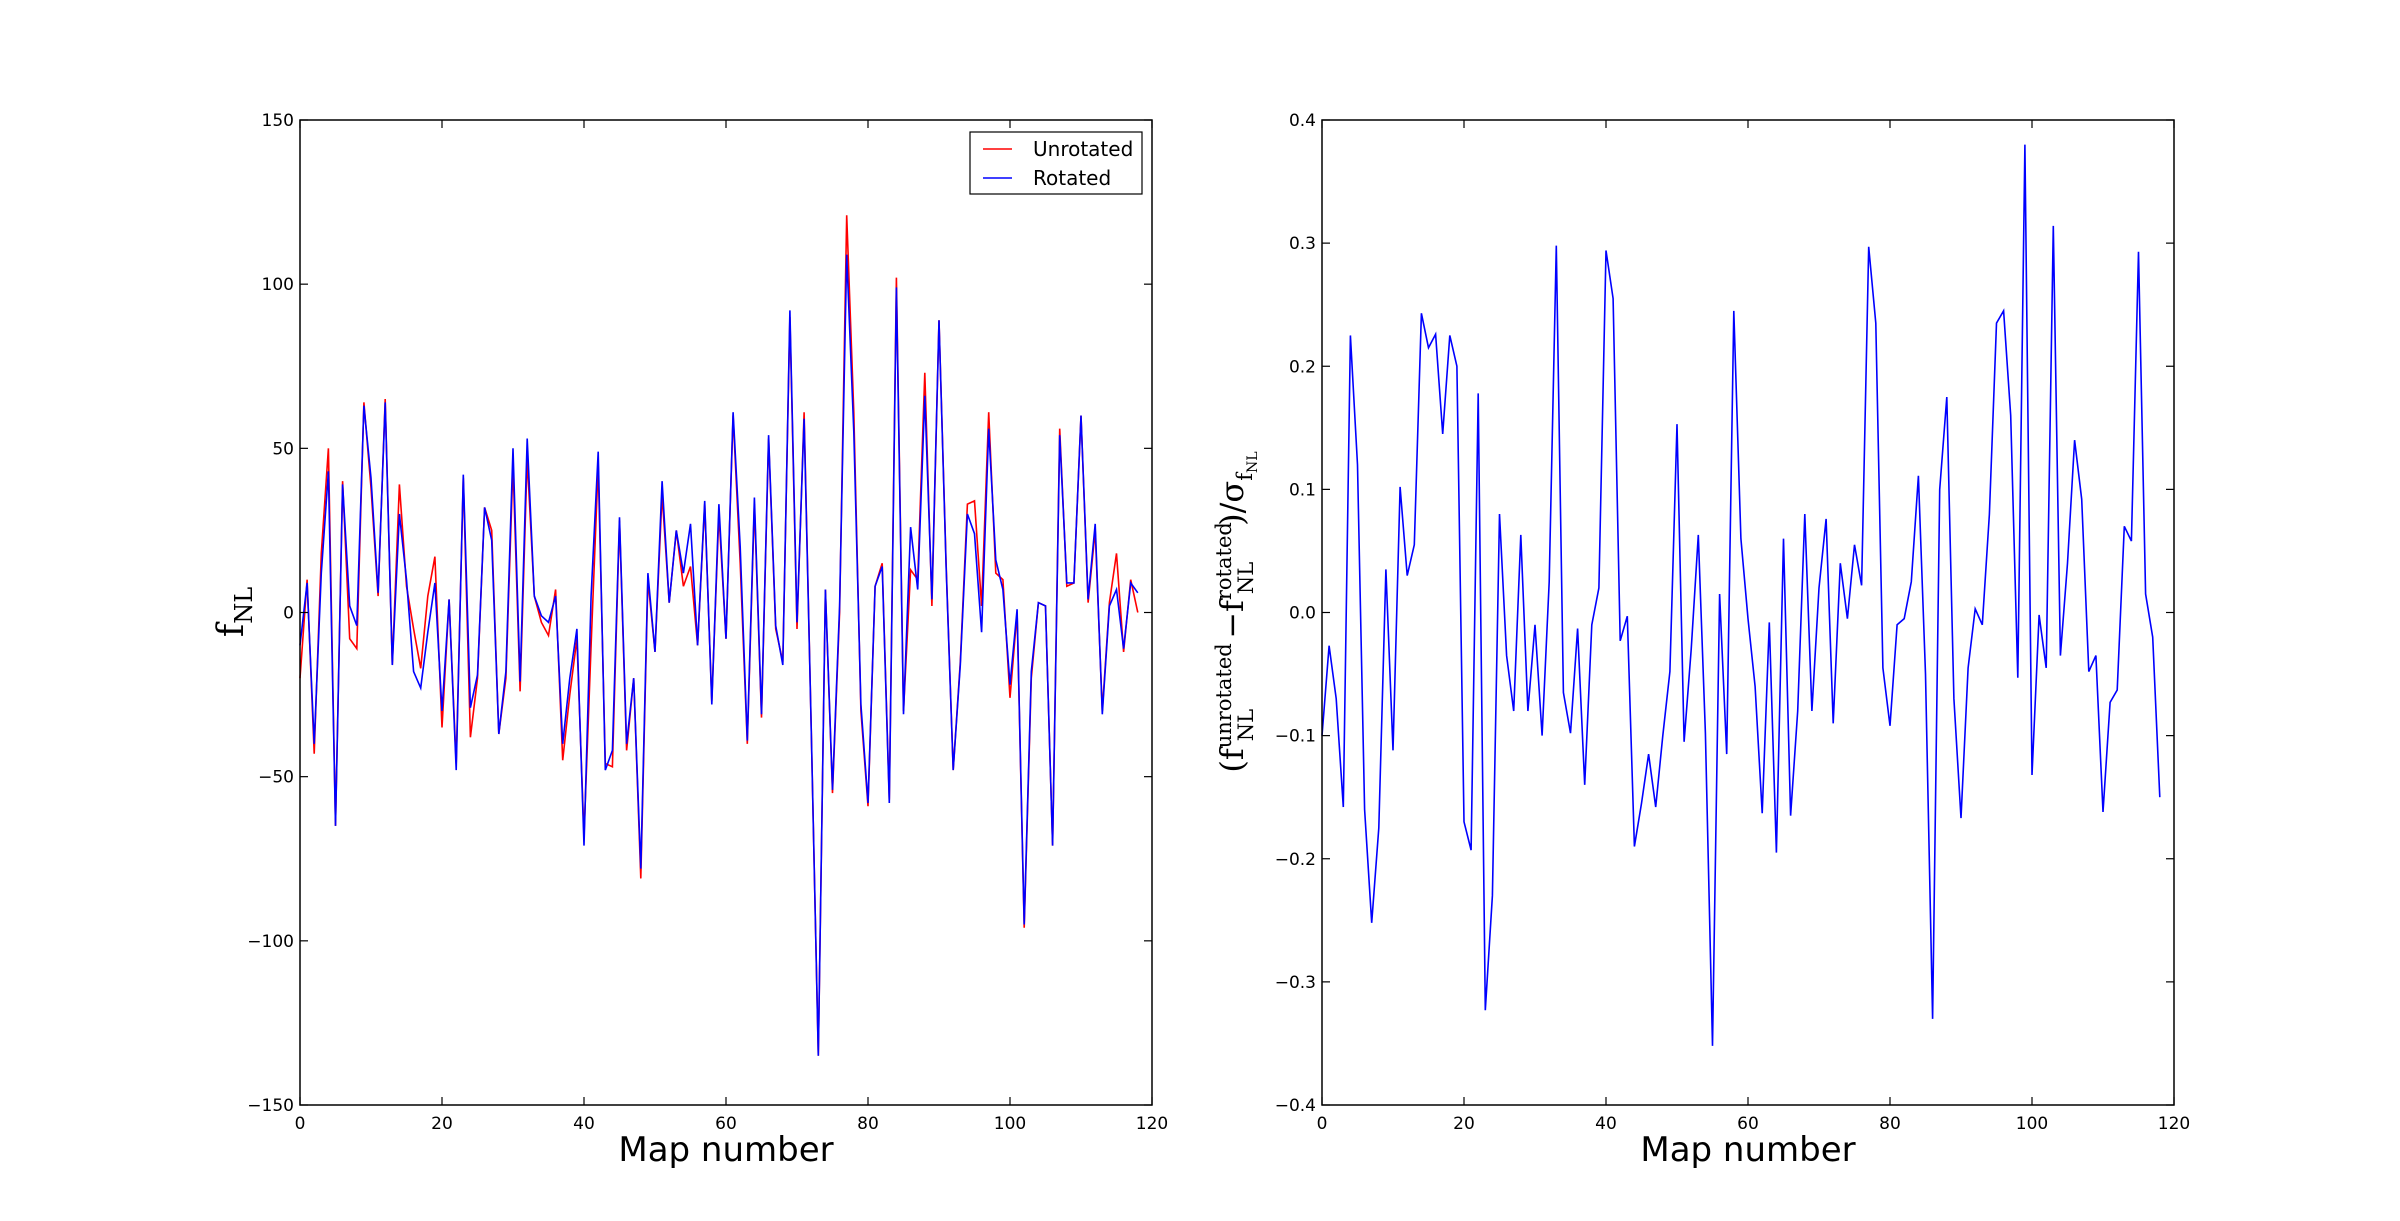  What do you see at coordinates (1083, 149) in the screenshot?
I see `legend-label-unrotated: Unrotated` at bounding box center [1083, 149].